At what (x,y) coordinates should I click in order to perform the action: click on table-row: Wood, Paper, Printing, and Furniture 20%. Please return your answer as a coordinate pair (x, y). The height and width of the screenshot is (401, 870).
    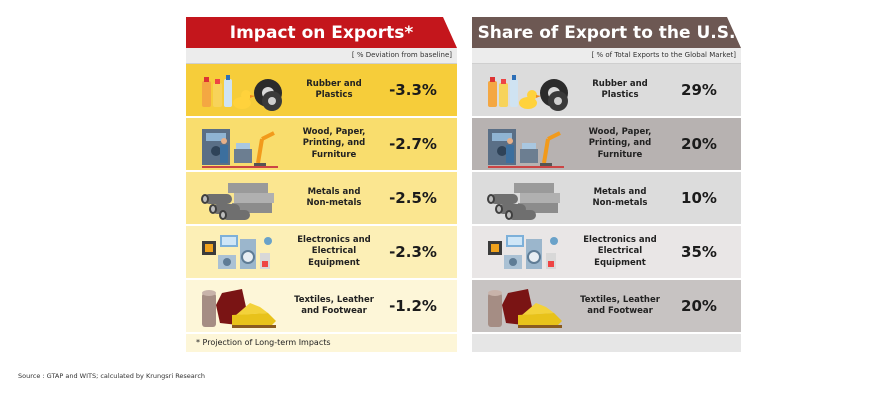
    Looking at the image, I should click on (606, 145).